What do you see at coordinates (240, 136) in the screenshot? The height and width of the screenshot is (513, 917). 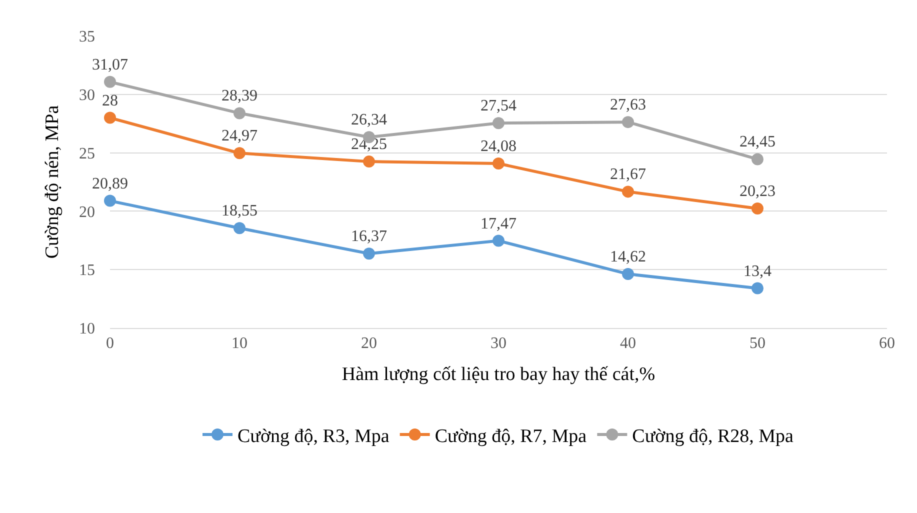 I see `data-label: 24,97` at bounding box center [240, 136].